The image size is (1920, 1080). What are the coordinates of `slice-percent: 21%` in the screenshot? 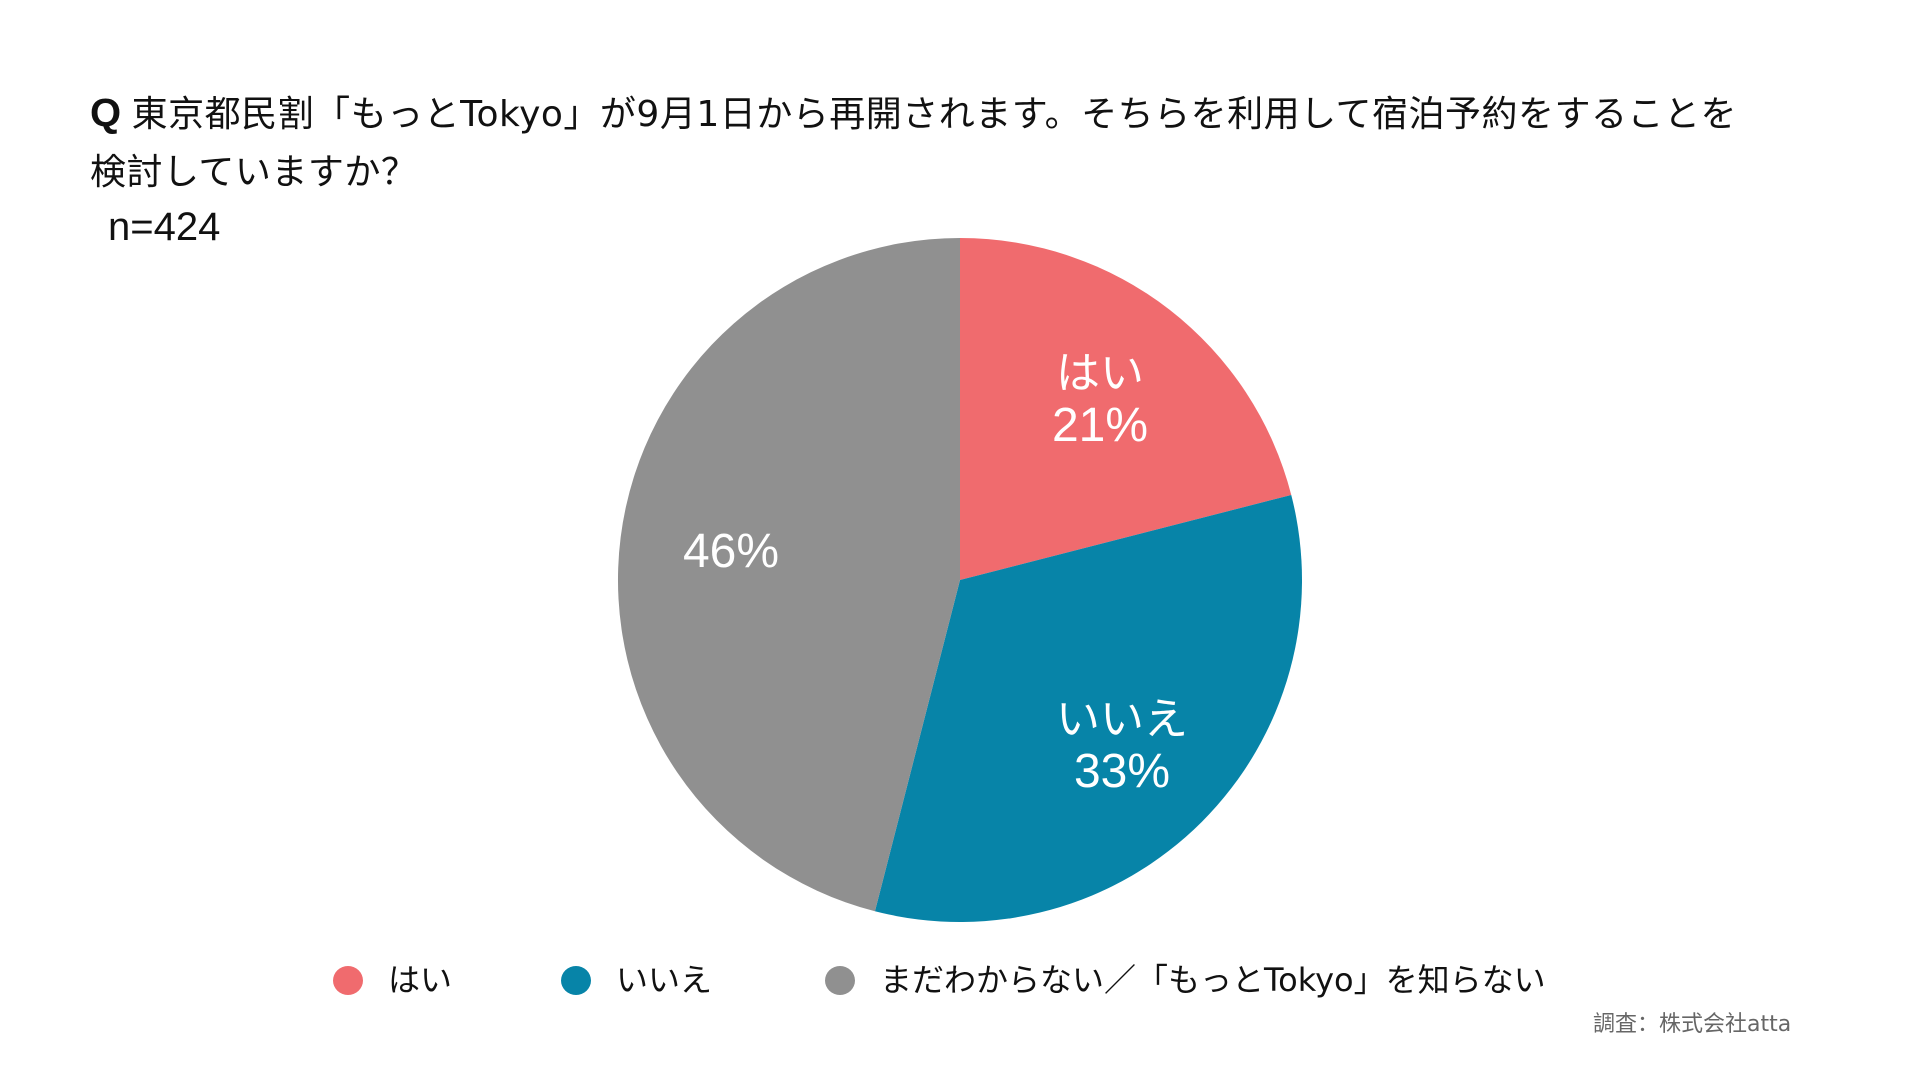 It's located at (1100, 425).